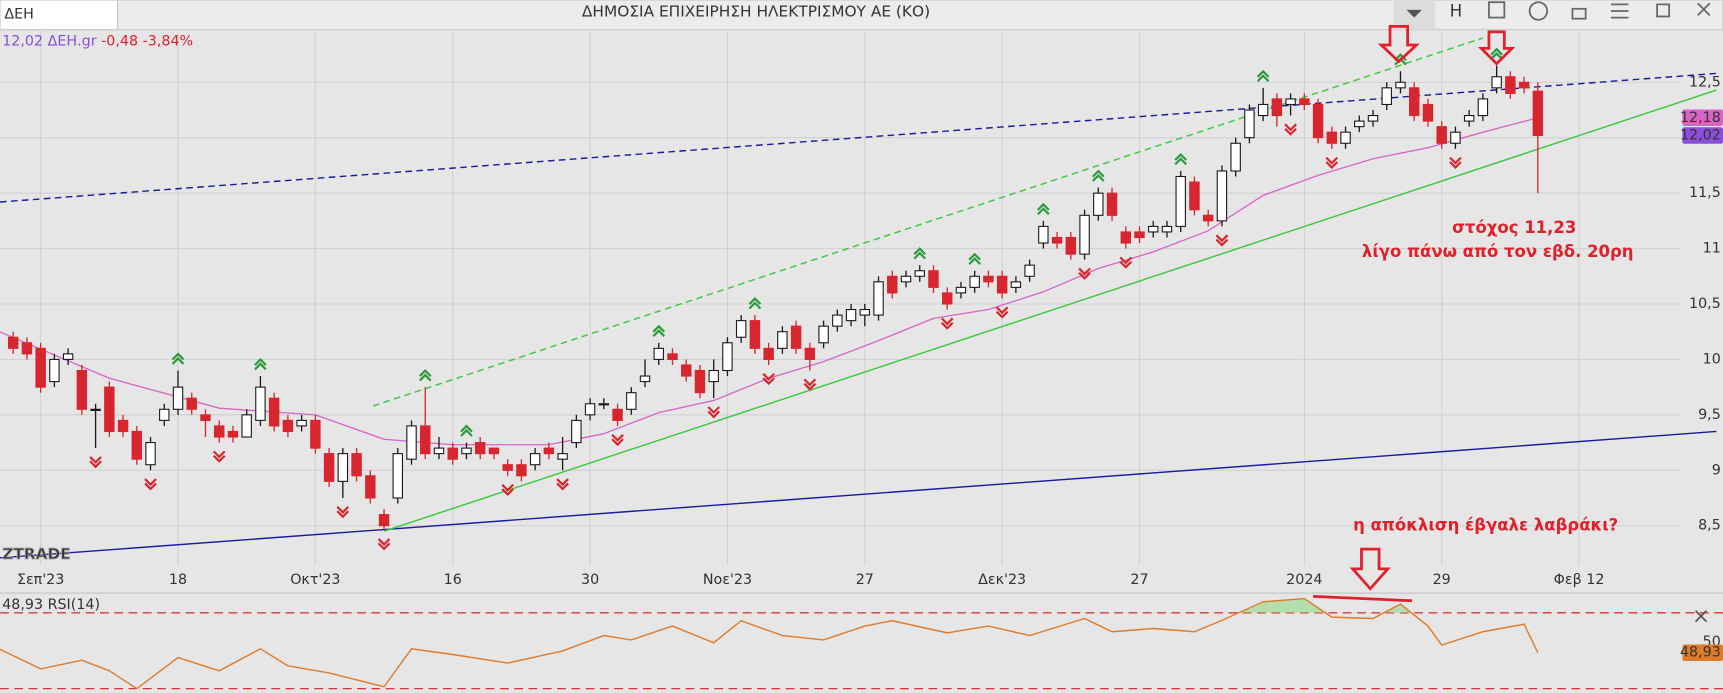  Describe the element at coordinates (865, 580) in the screenshot. I see `x-tick-label: 27` at that location.